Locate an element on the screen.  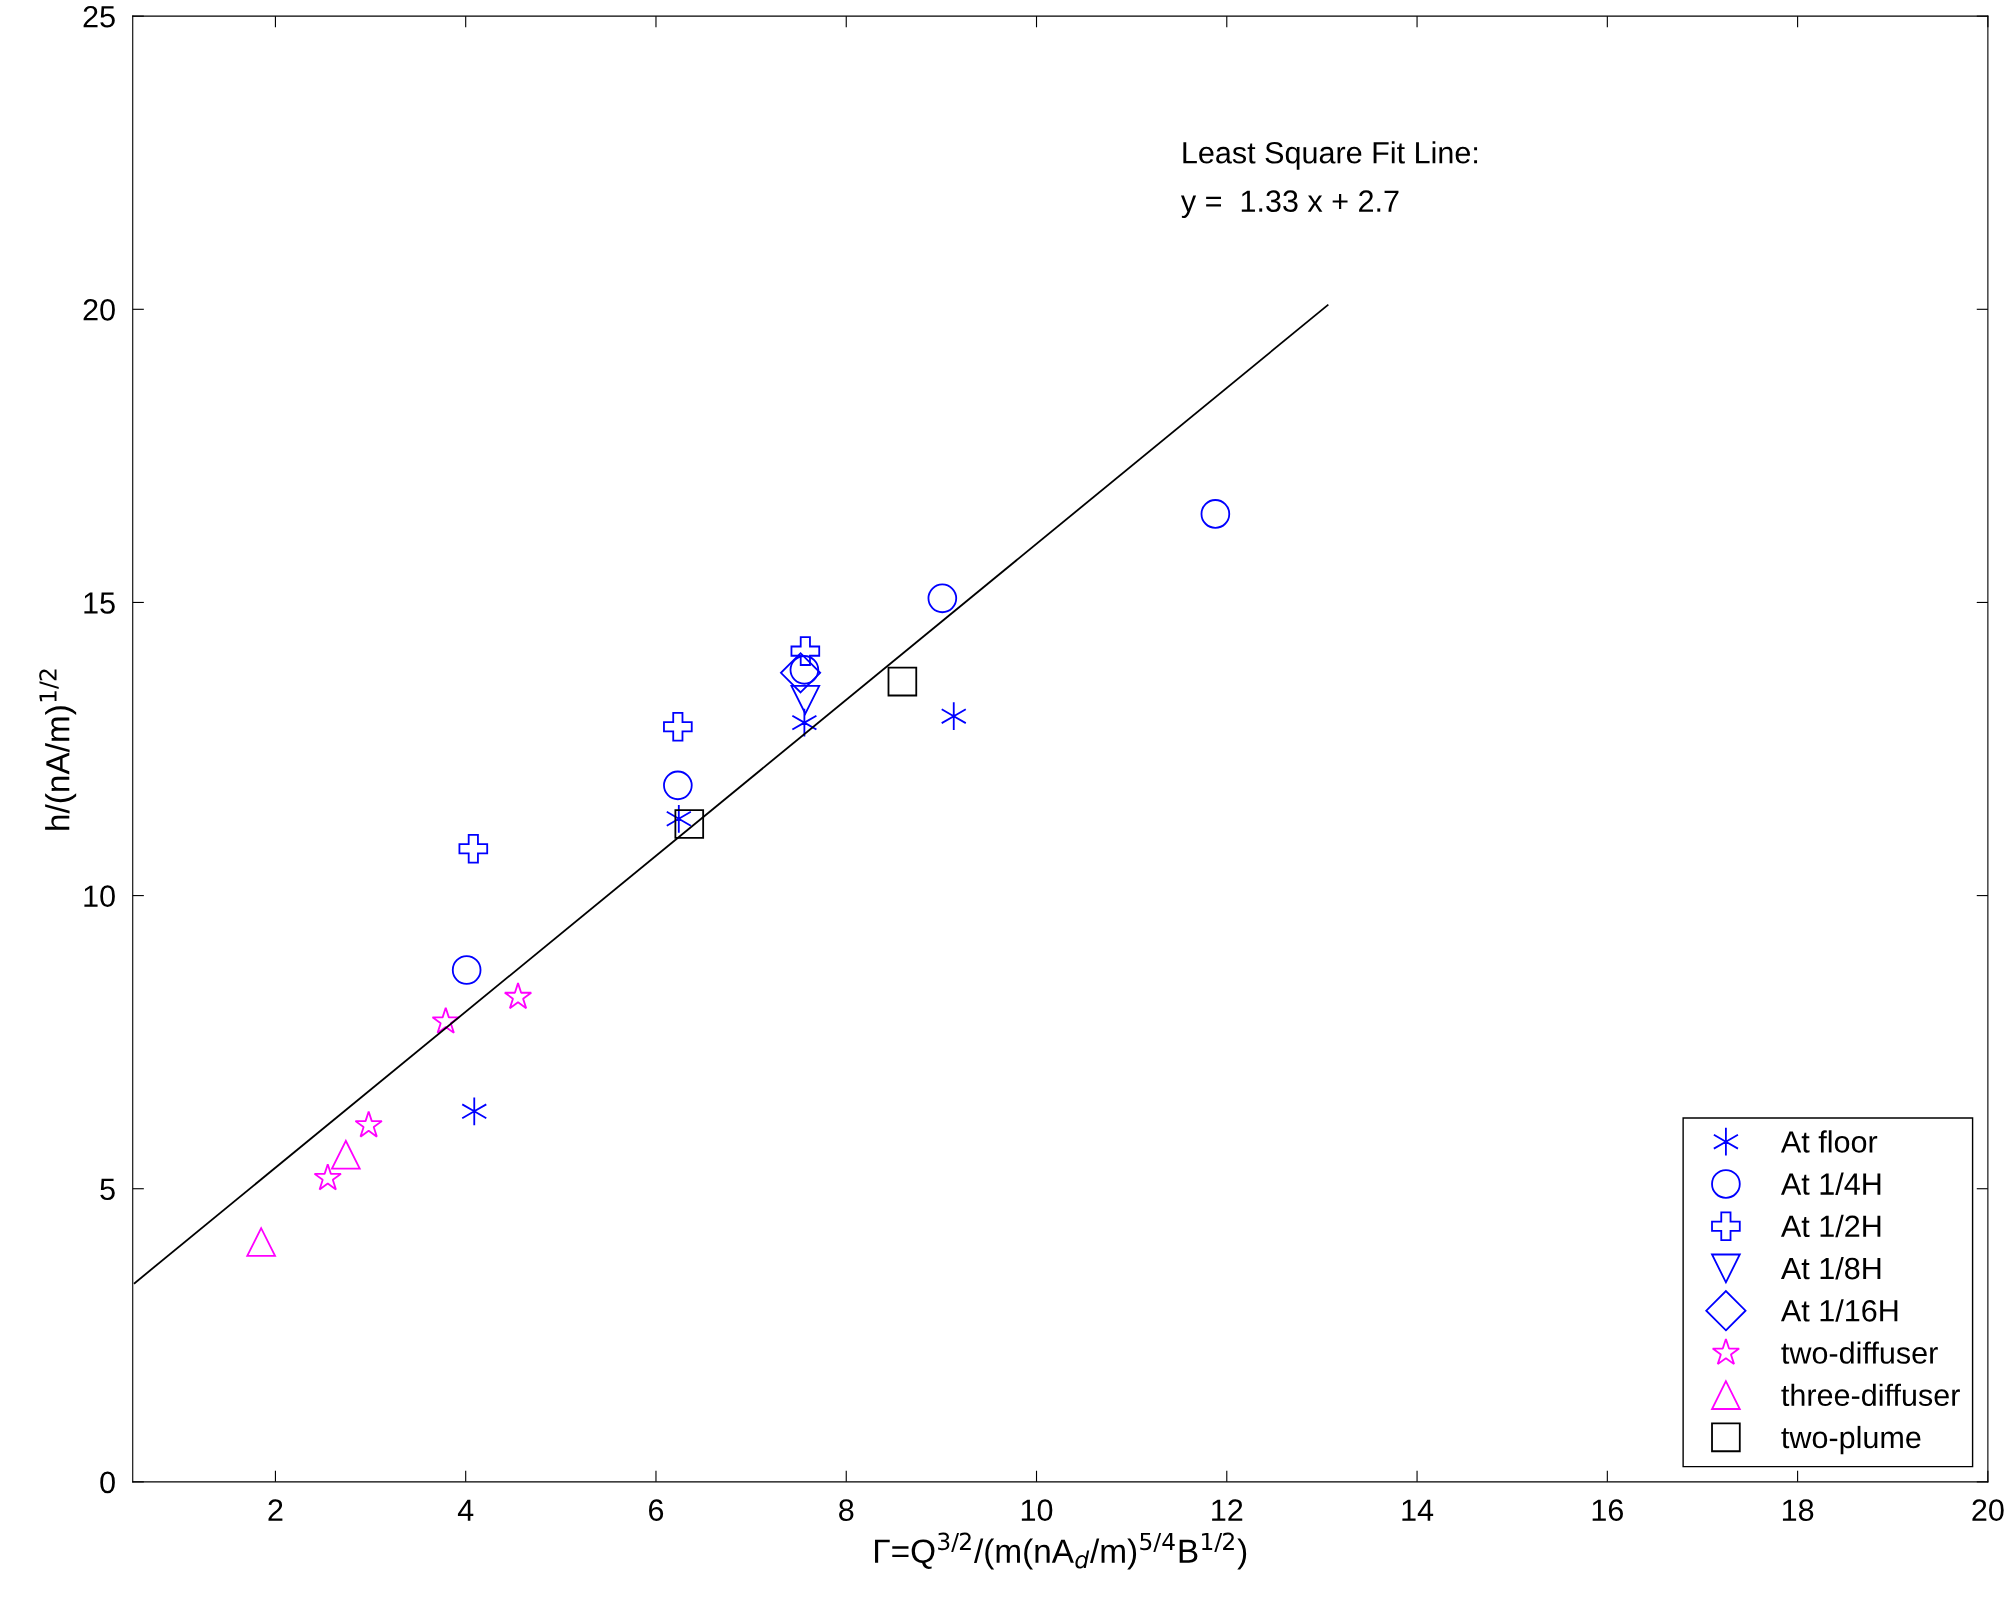
annotation: Least Square Fit Line: is located at coordinates (1330, 155).